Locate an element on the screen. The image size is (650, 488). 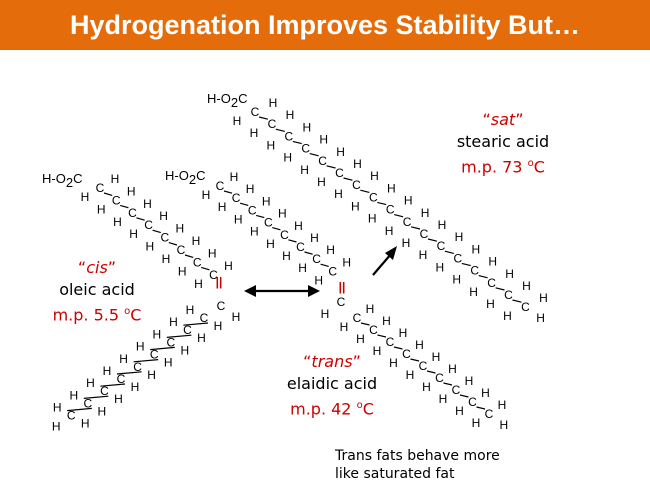
saturation-arrow-head is located at coordinates (391, 253).